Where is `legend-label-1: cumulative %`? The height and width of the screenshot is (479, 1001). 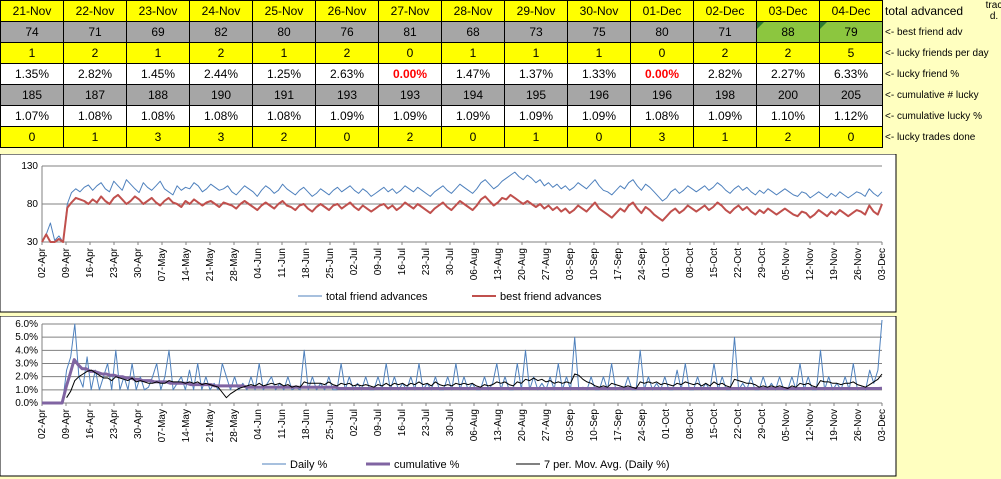 legend-label-1: cumulative % is located at coordinates (427, 465).